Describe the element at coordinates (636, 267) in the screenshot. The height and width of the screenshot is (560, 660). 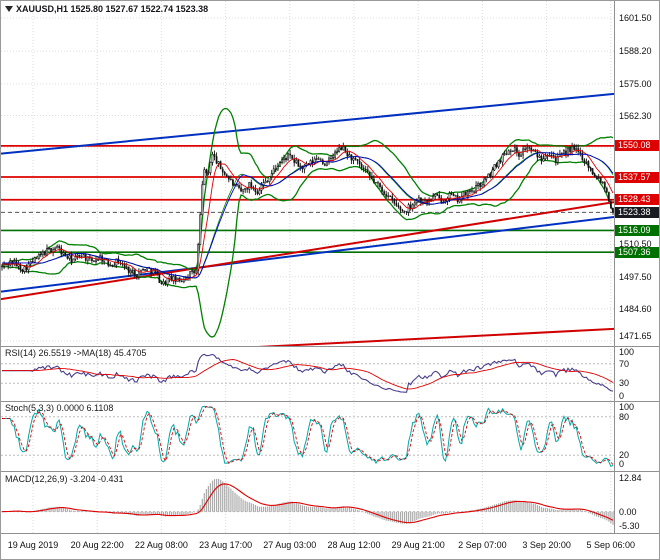
I see `price-scale` at that location.